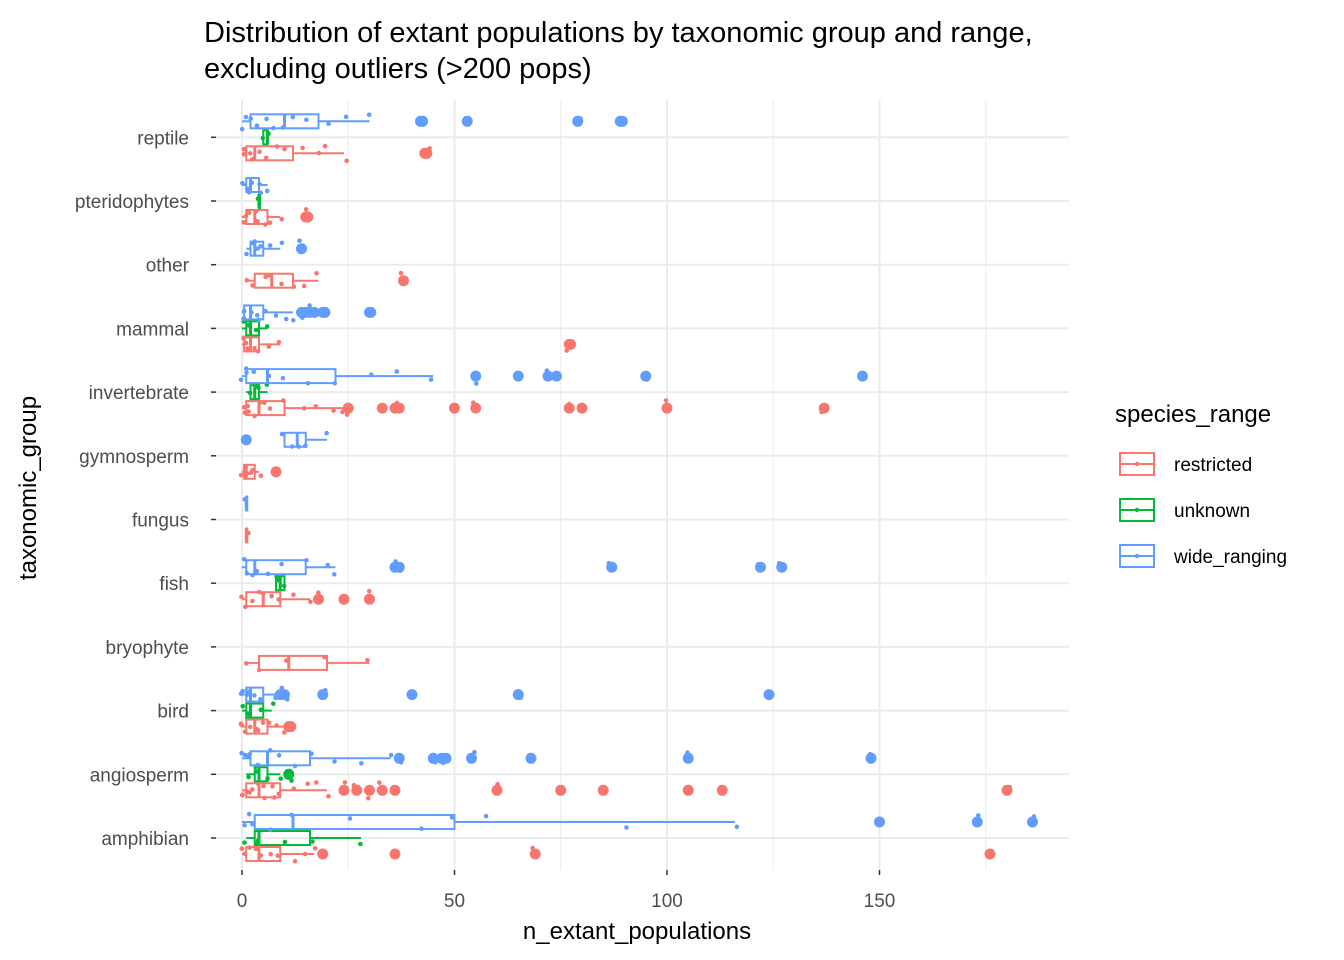 The width and height of the screenshot is (1344, 960). What do you see at coordinates (1185, 464) in the screenshot?
I see `legend-entry-restricted: restricted` at bounding box center [1185, 464].